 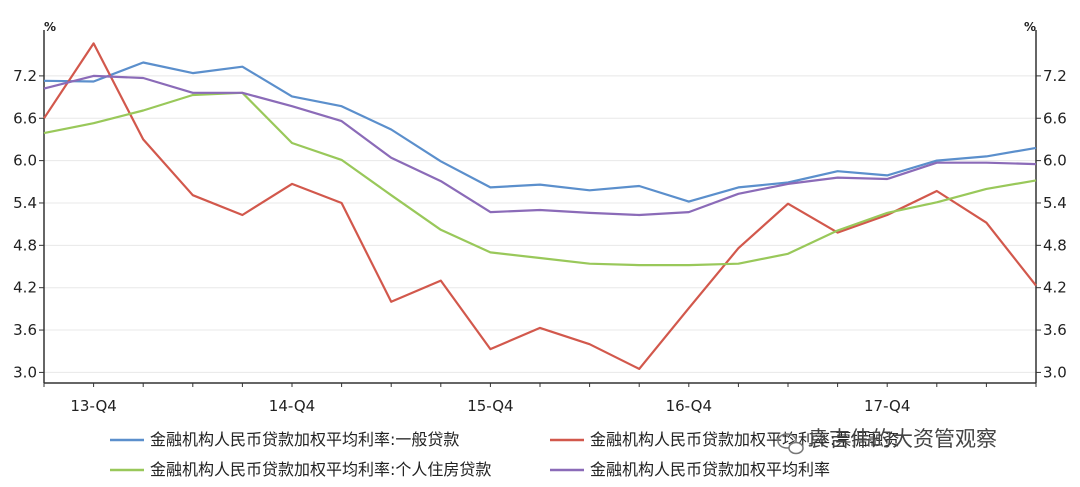 I want to click on x-tick-label: 17-Q4, so click(x=887, y=406).